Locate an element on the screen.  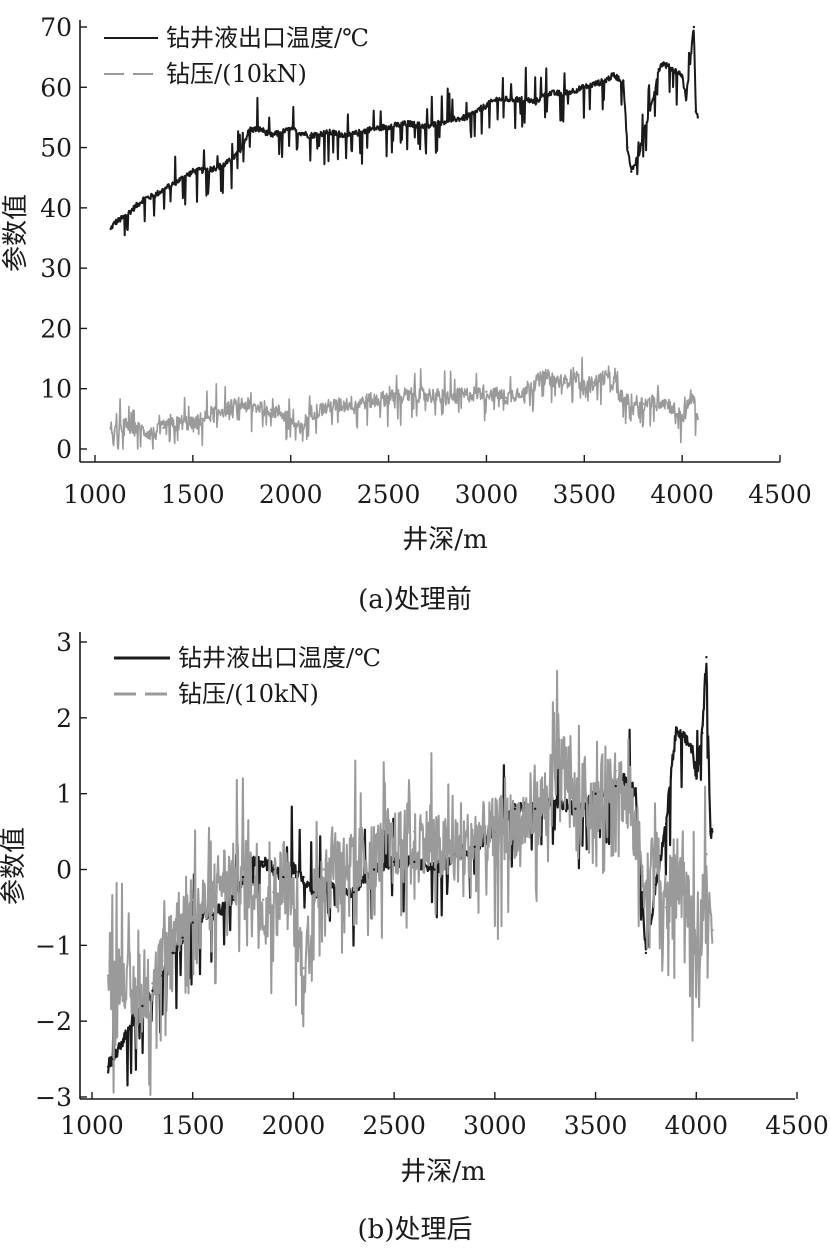
panel-caption: (a)处理前 is located at coordinates (415, 600).